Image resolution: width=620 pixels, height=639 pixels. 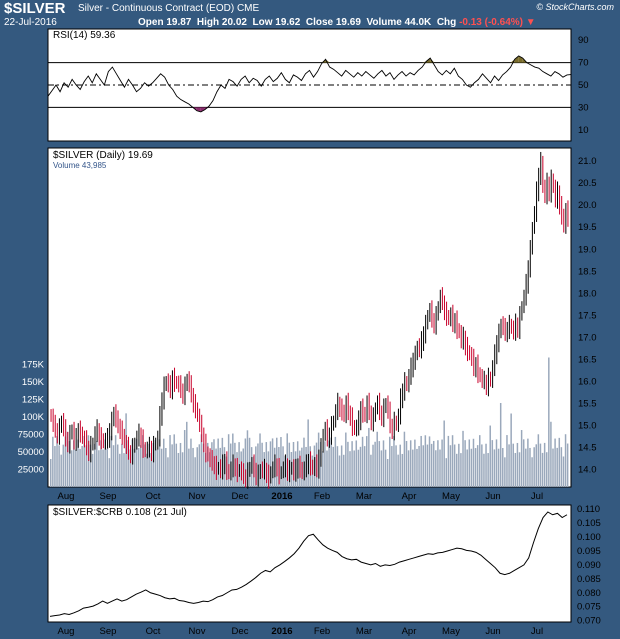 What do you see at coordinates (84, 35) in the screenshot?
I see `rsi-label: RSI(14) 59.36` at bounding box center [84, 35].